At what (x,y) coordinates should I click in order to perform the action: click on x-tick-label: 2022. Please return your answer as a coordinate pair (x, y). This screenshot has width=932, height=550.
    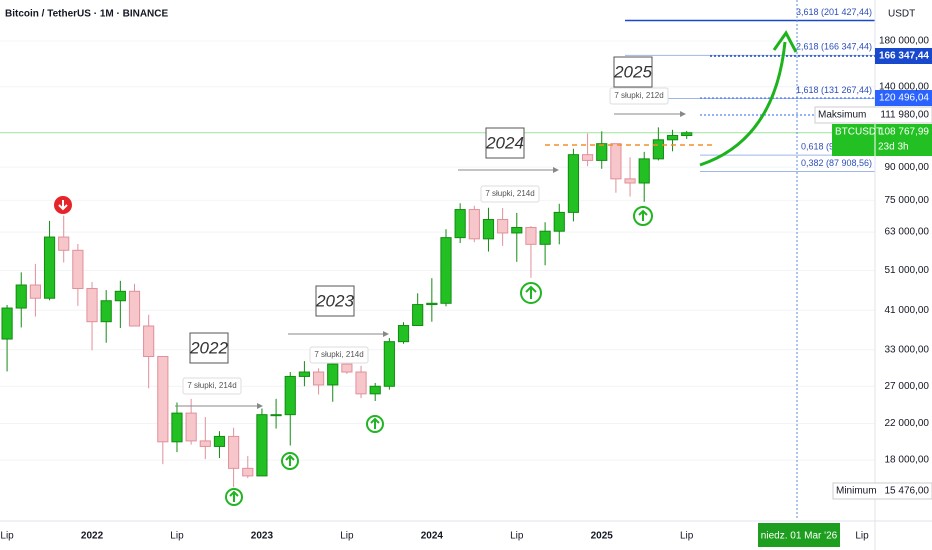
    Looking at the image, I should click on (92, 536).